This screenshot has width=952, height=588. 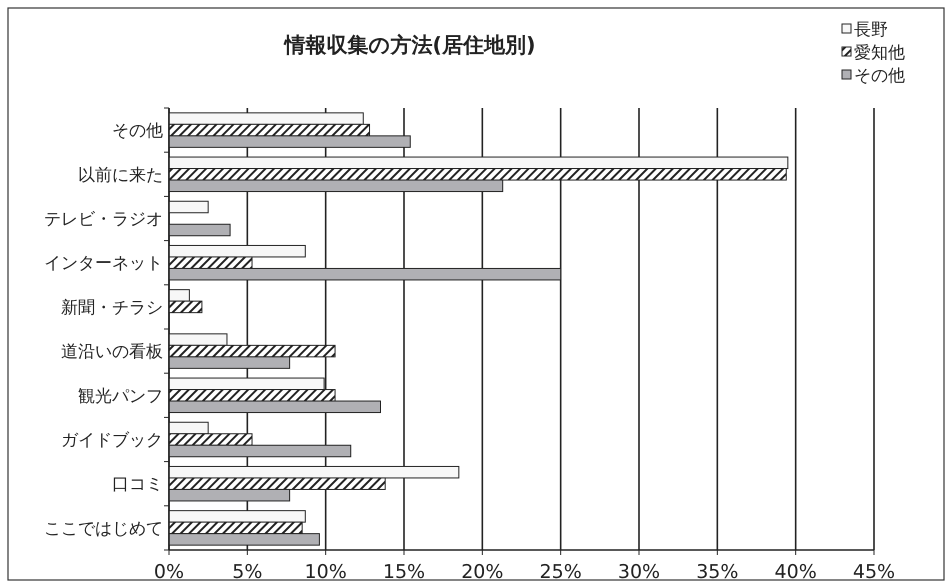 I want to click on y-tick-label: ここではじめて, so click(x=103, y=528).